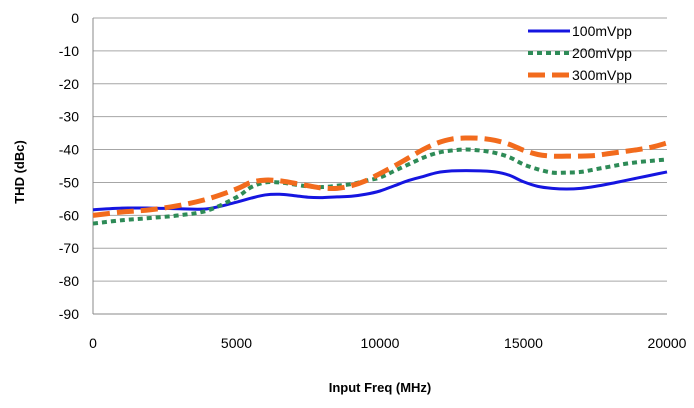 The height and width of the screenshot is (408, 694). What do you see at coordinates (69, 281) in the screenshot?
I see `y-tick-label: -80` at bounding box center [69, 281].